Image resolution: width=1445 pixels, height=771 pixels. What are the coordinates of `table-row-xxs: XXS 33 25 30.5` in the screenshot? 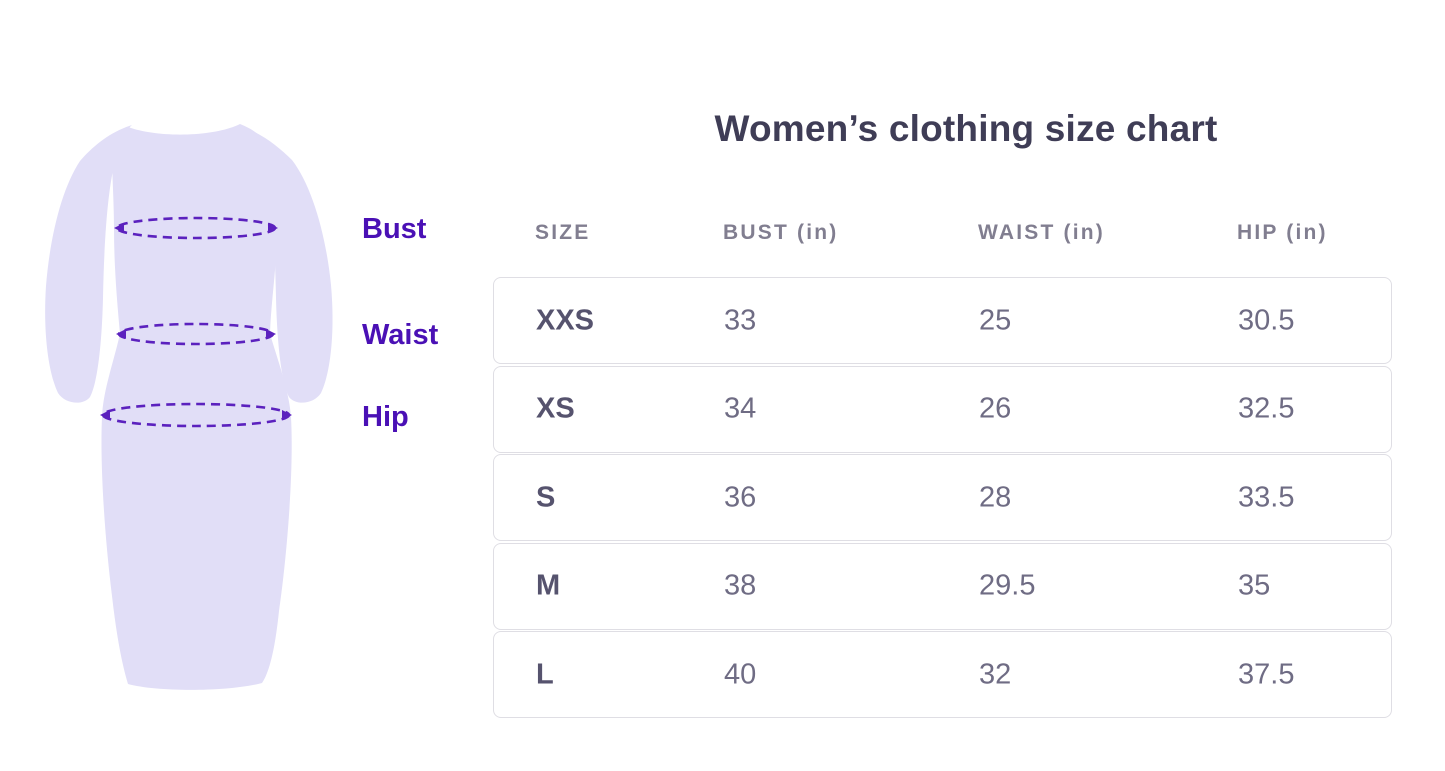 It's located at (942, 320).